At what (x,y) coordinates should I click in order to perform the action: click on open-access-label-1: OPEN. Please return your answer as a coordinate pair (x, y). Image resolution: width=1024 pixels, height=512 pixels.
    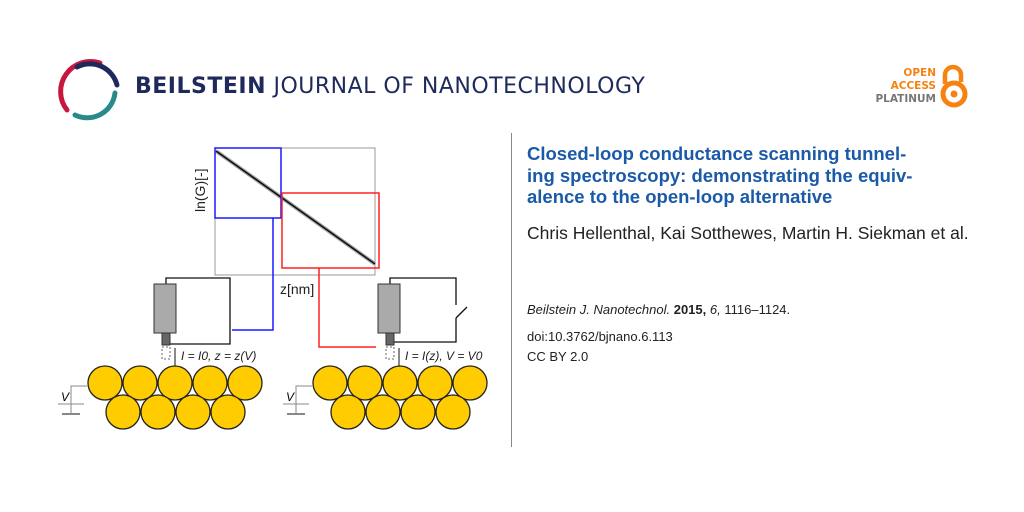
    Looking at the image, I should click on (919, 73).